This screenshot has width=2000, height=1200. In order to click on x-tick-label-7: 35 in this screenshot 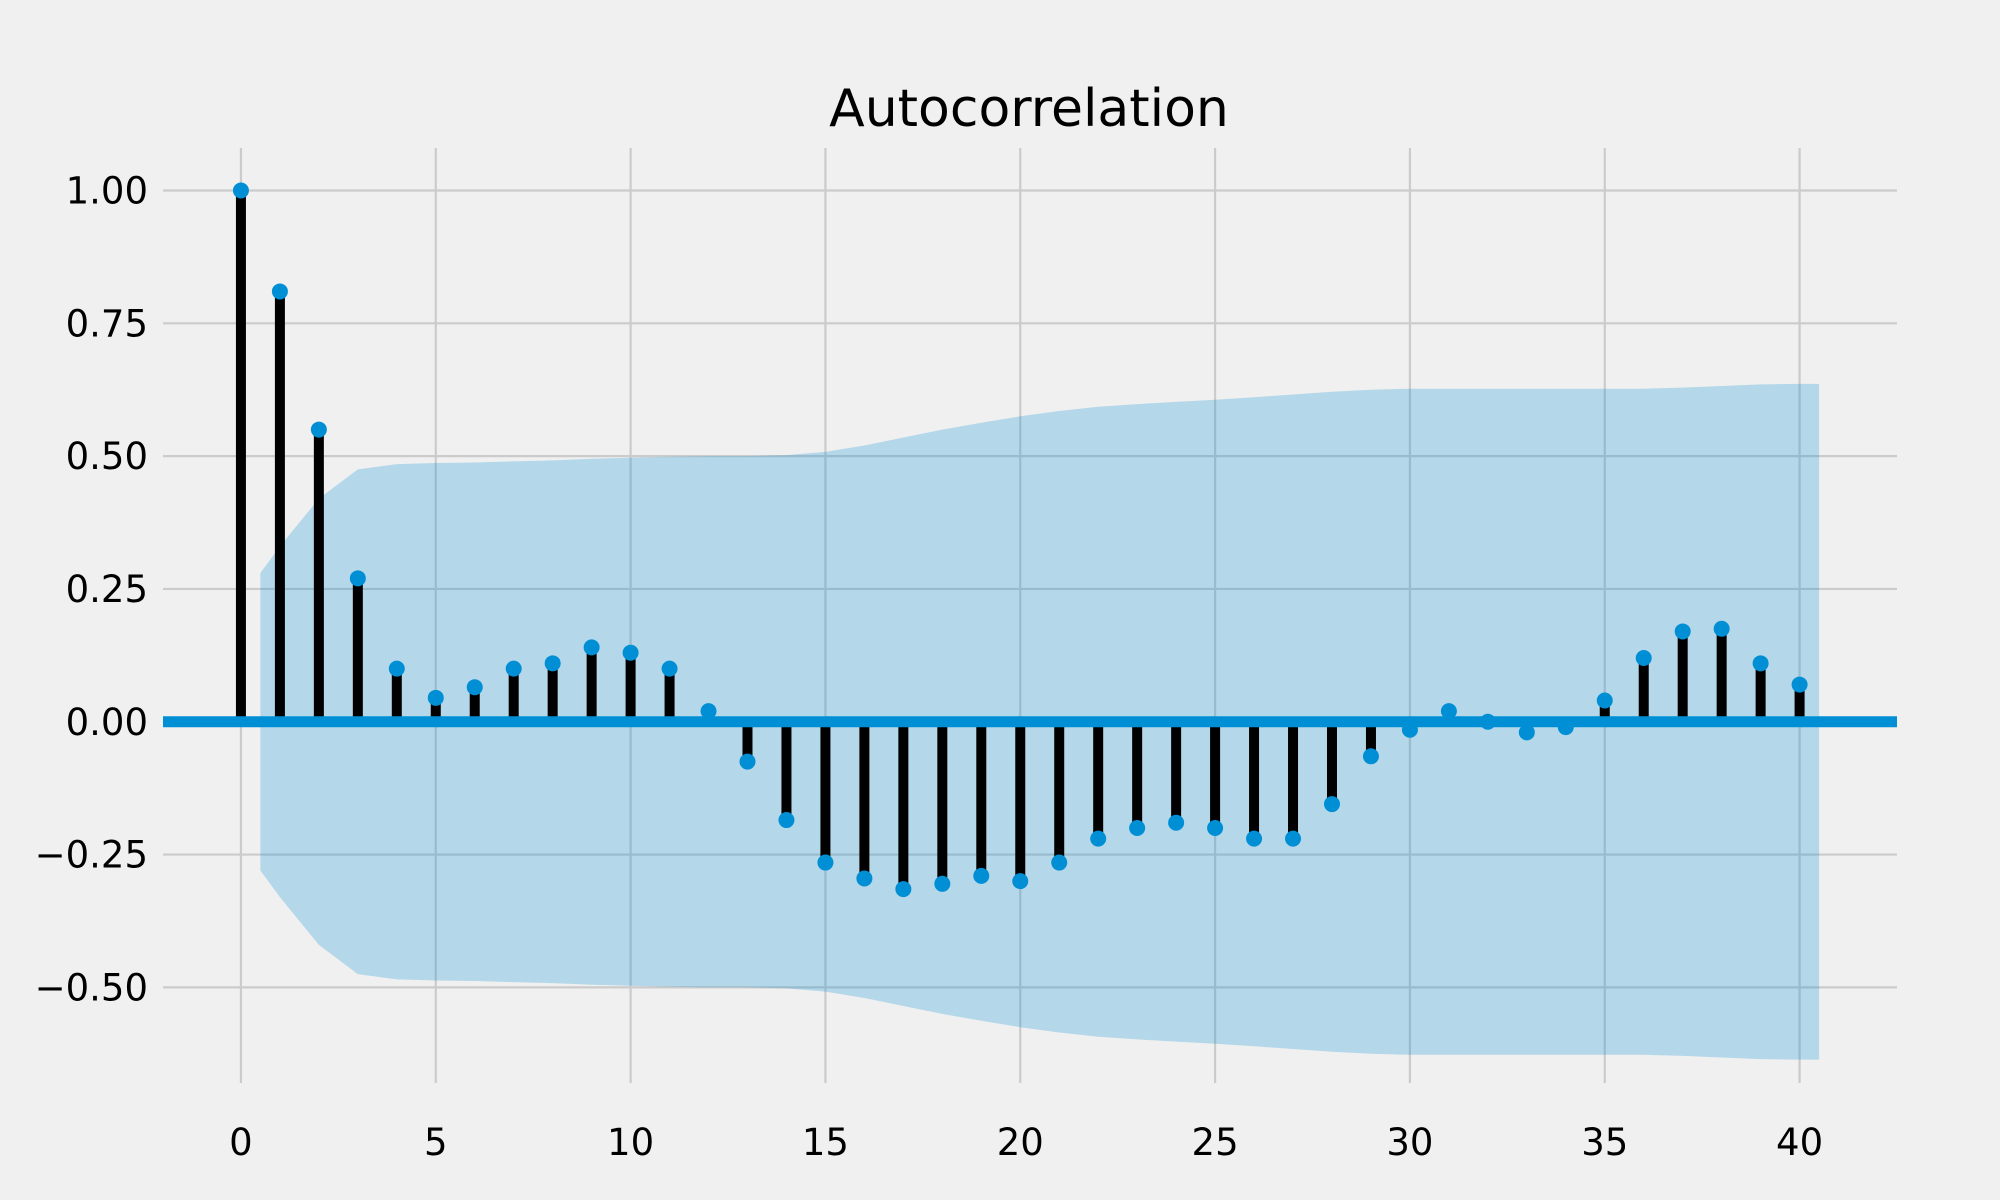, I will do `click(1604, 1142)`.